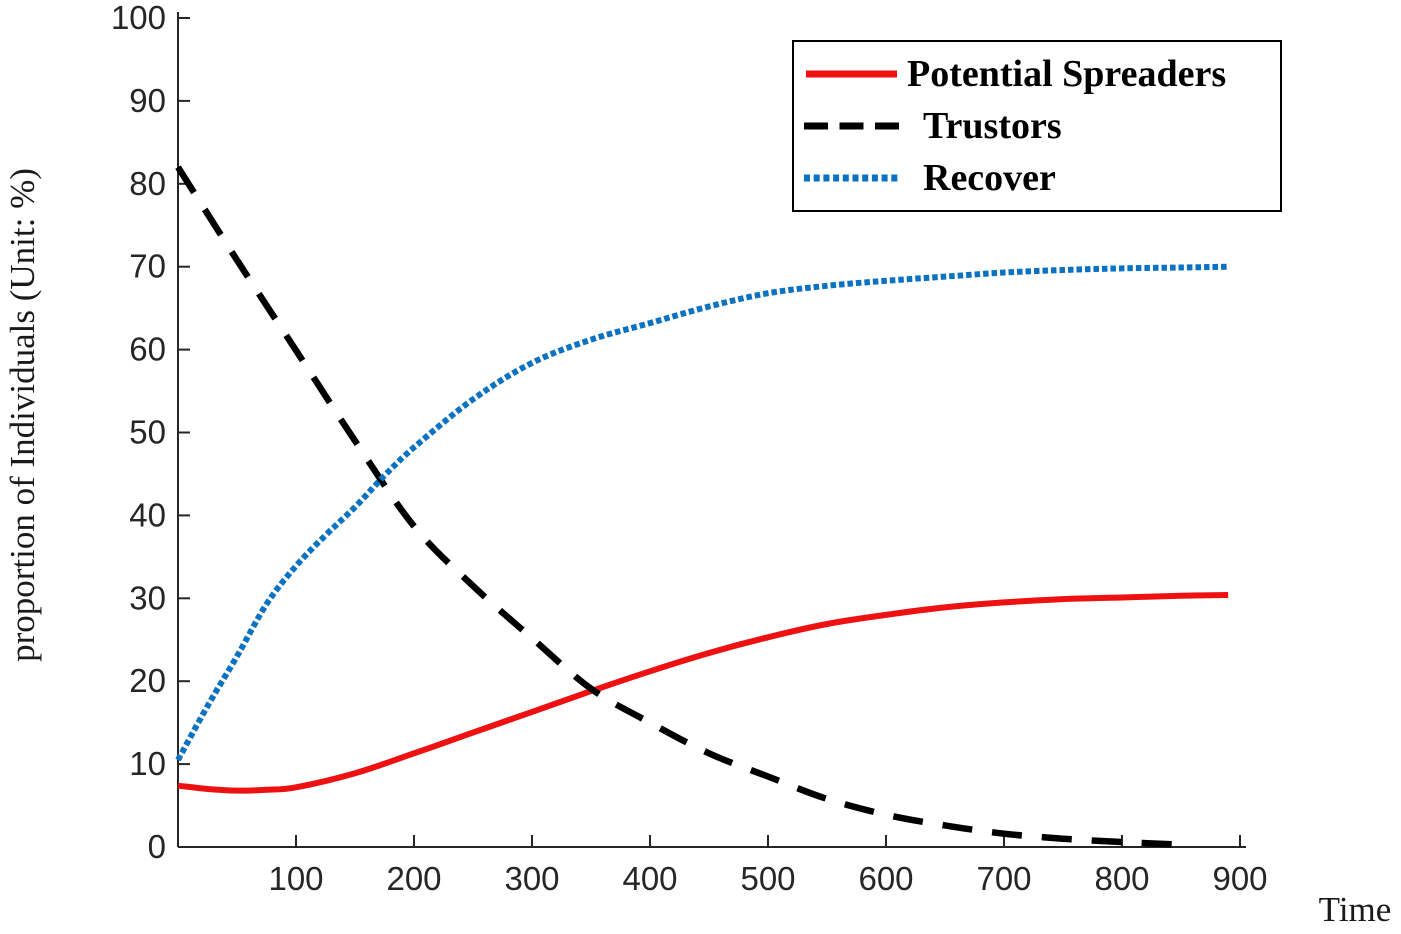  I want to click on x-axis-title: Time, so click(1355, 909).